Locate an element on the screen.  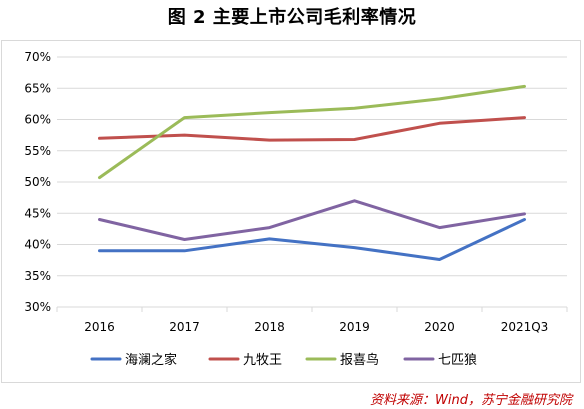
legend-label: 七匹狼 is located at coordinates (457, 360).